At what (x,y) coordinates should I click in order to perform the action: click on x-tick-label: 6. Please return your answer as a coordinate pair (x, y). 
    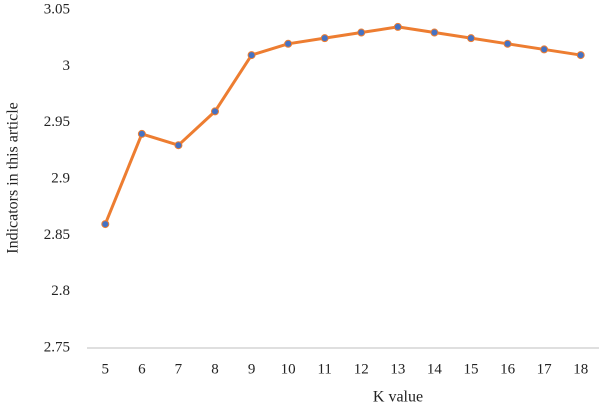
    Looking at the image, I should click on (142, 369).